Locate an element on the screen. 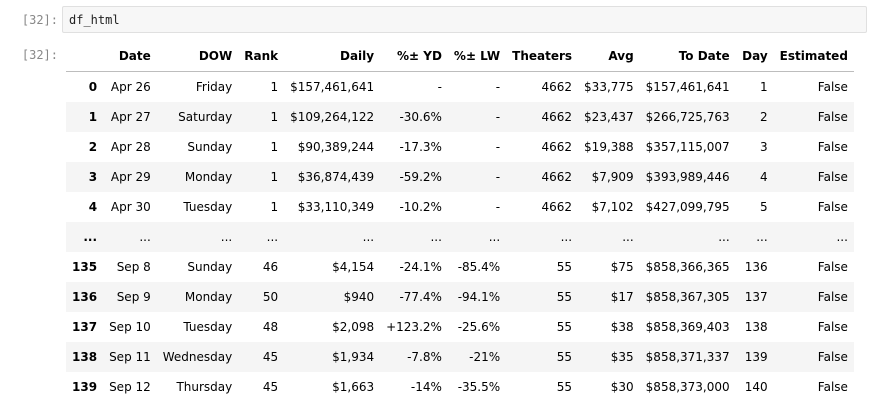 The width and height of the screenshot is (869, 412). table-cell: $858,371,337 is located at coordinates (687, 357).